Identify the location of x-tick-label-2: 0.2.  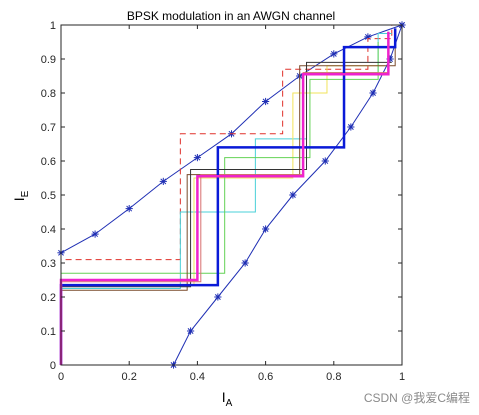
(129, 377).